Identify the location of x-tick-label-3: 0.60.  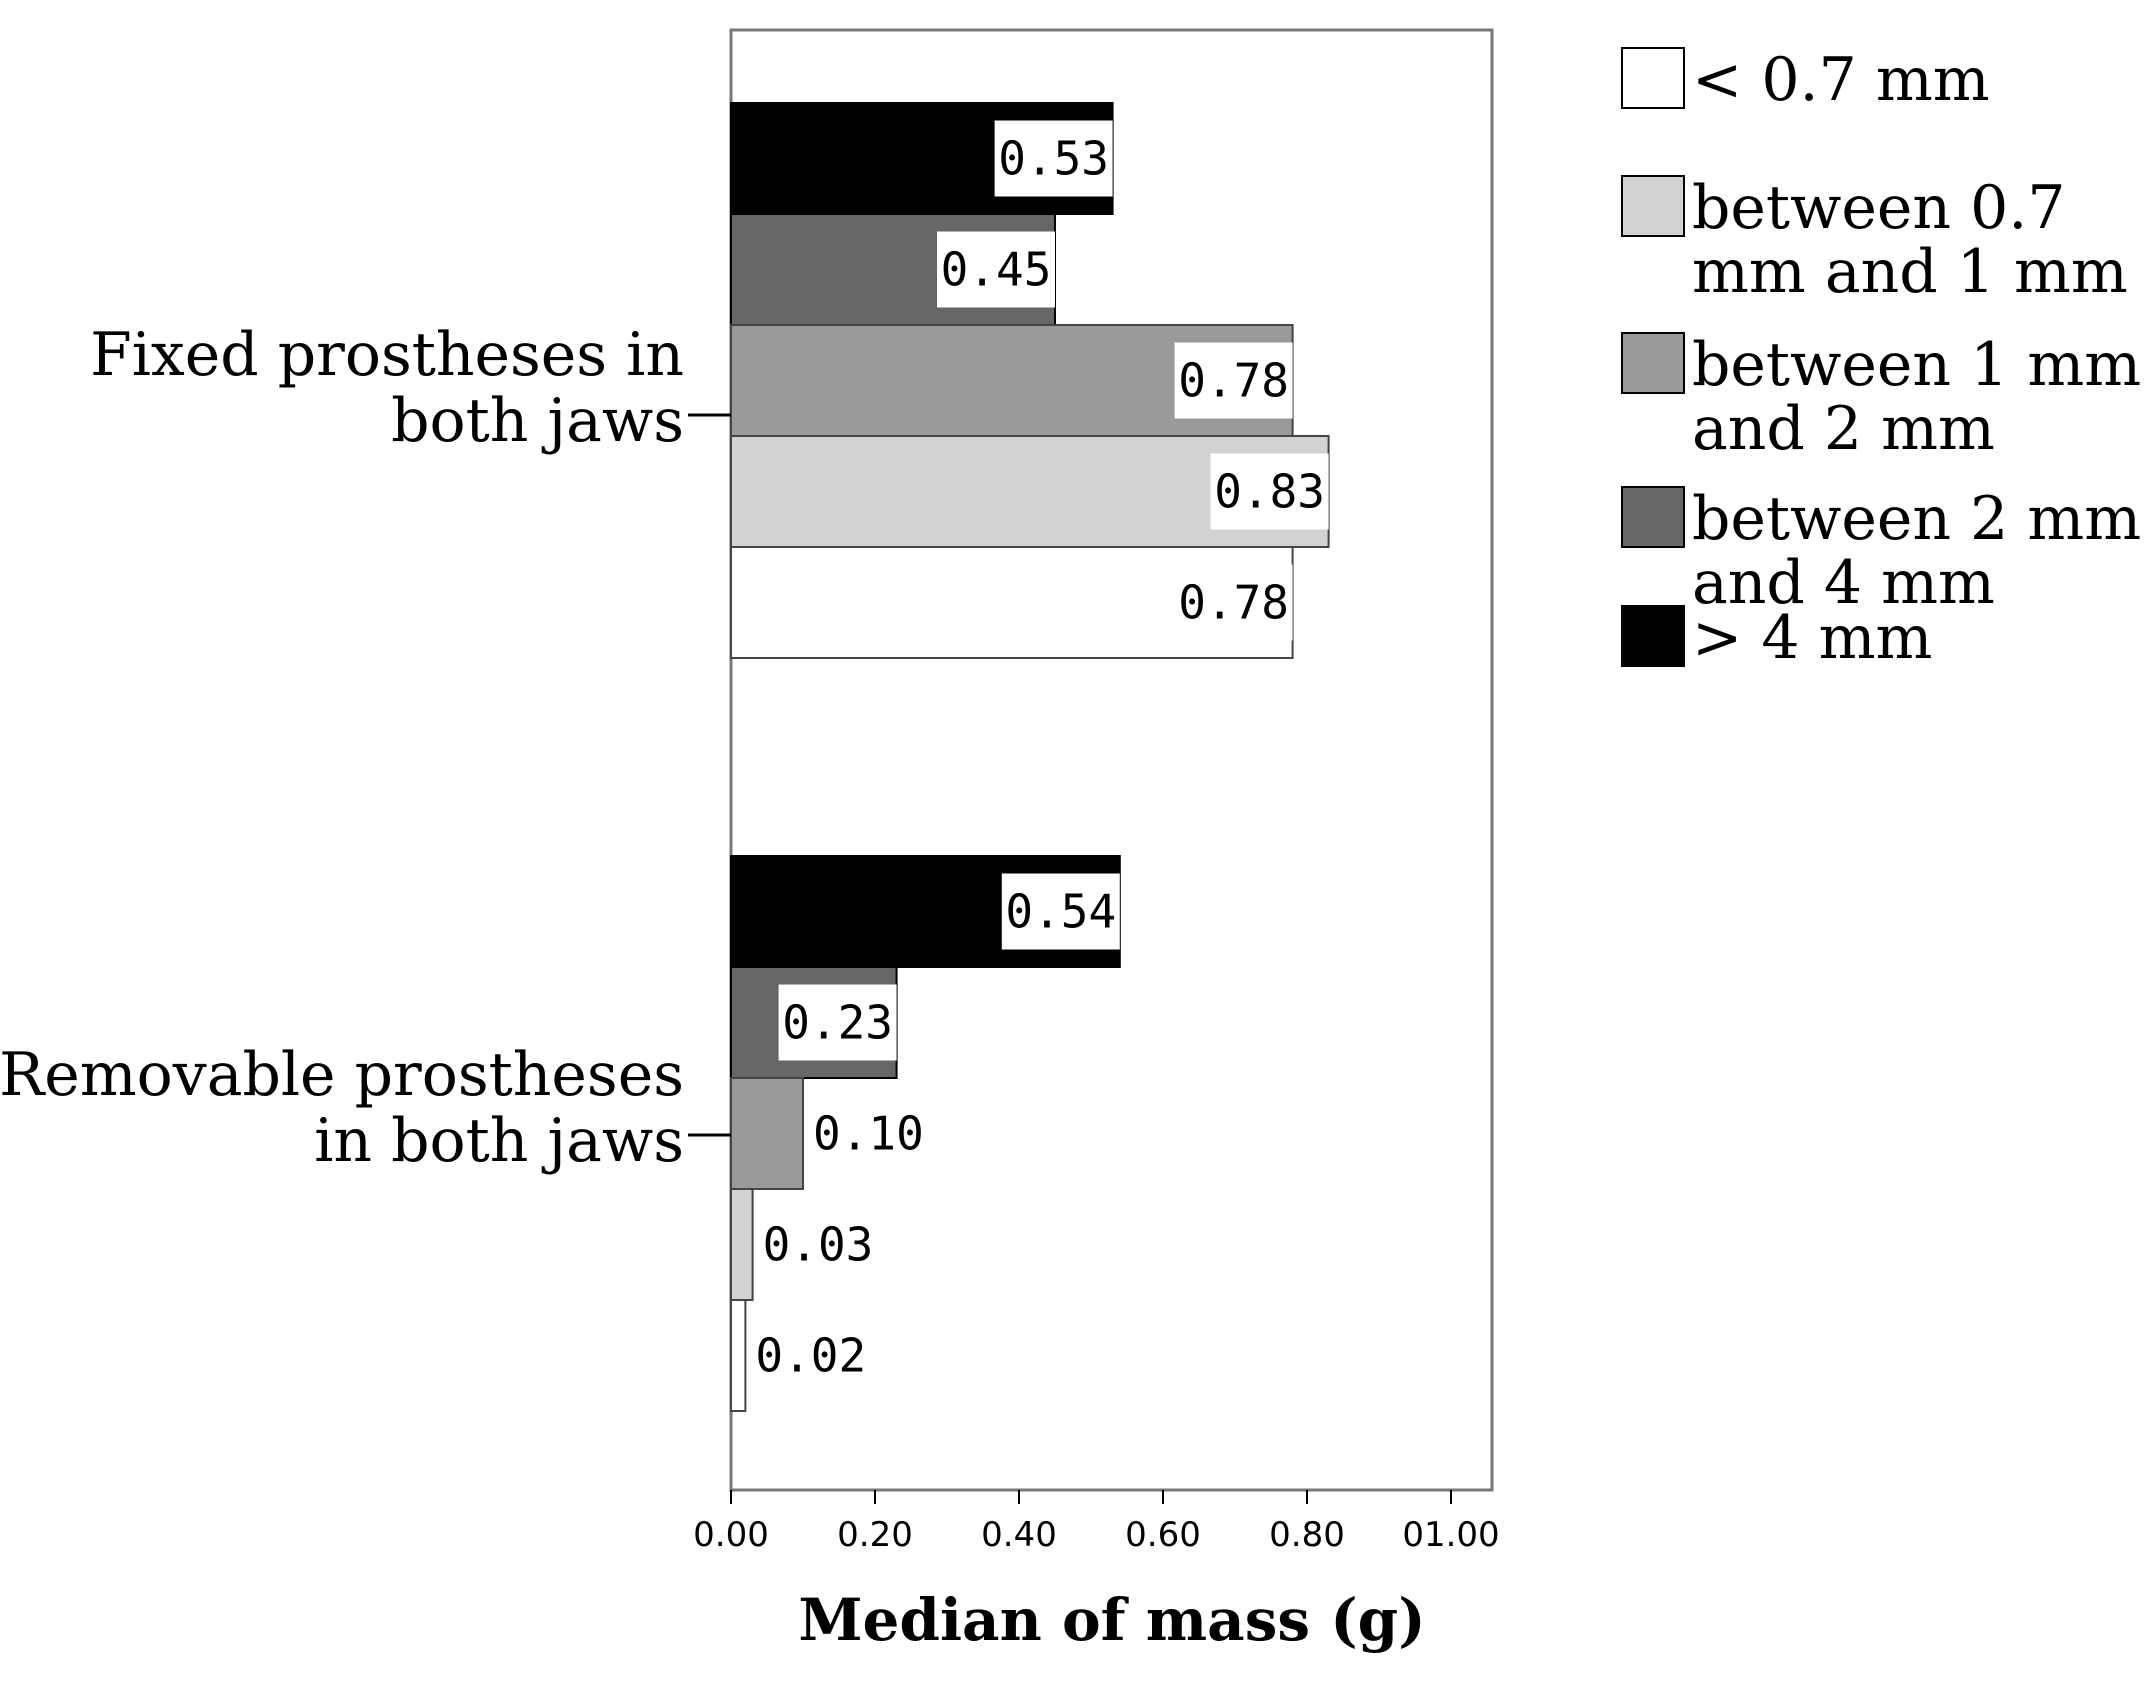
(1163, 1535).